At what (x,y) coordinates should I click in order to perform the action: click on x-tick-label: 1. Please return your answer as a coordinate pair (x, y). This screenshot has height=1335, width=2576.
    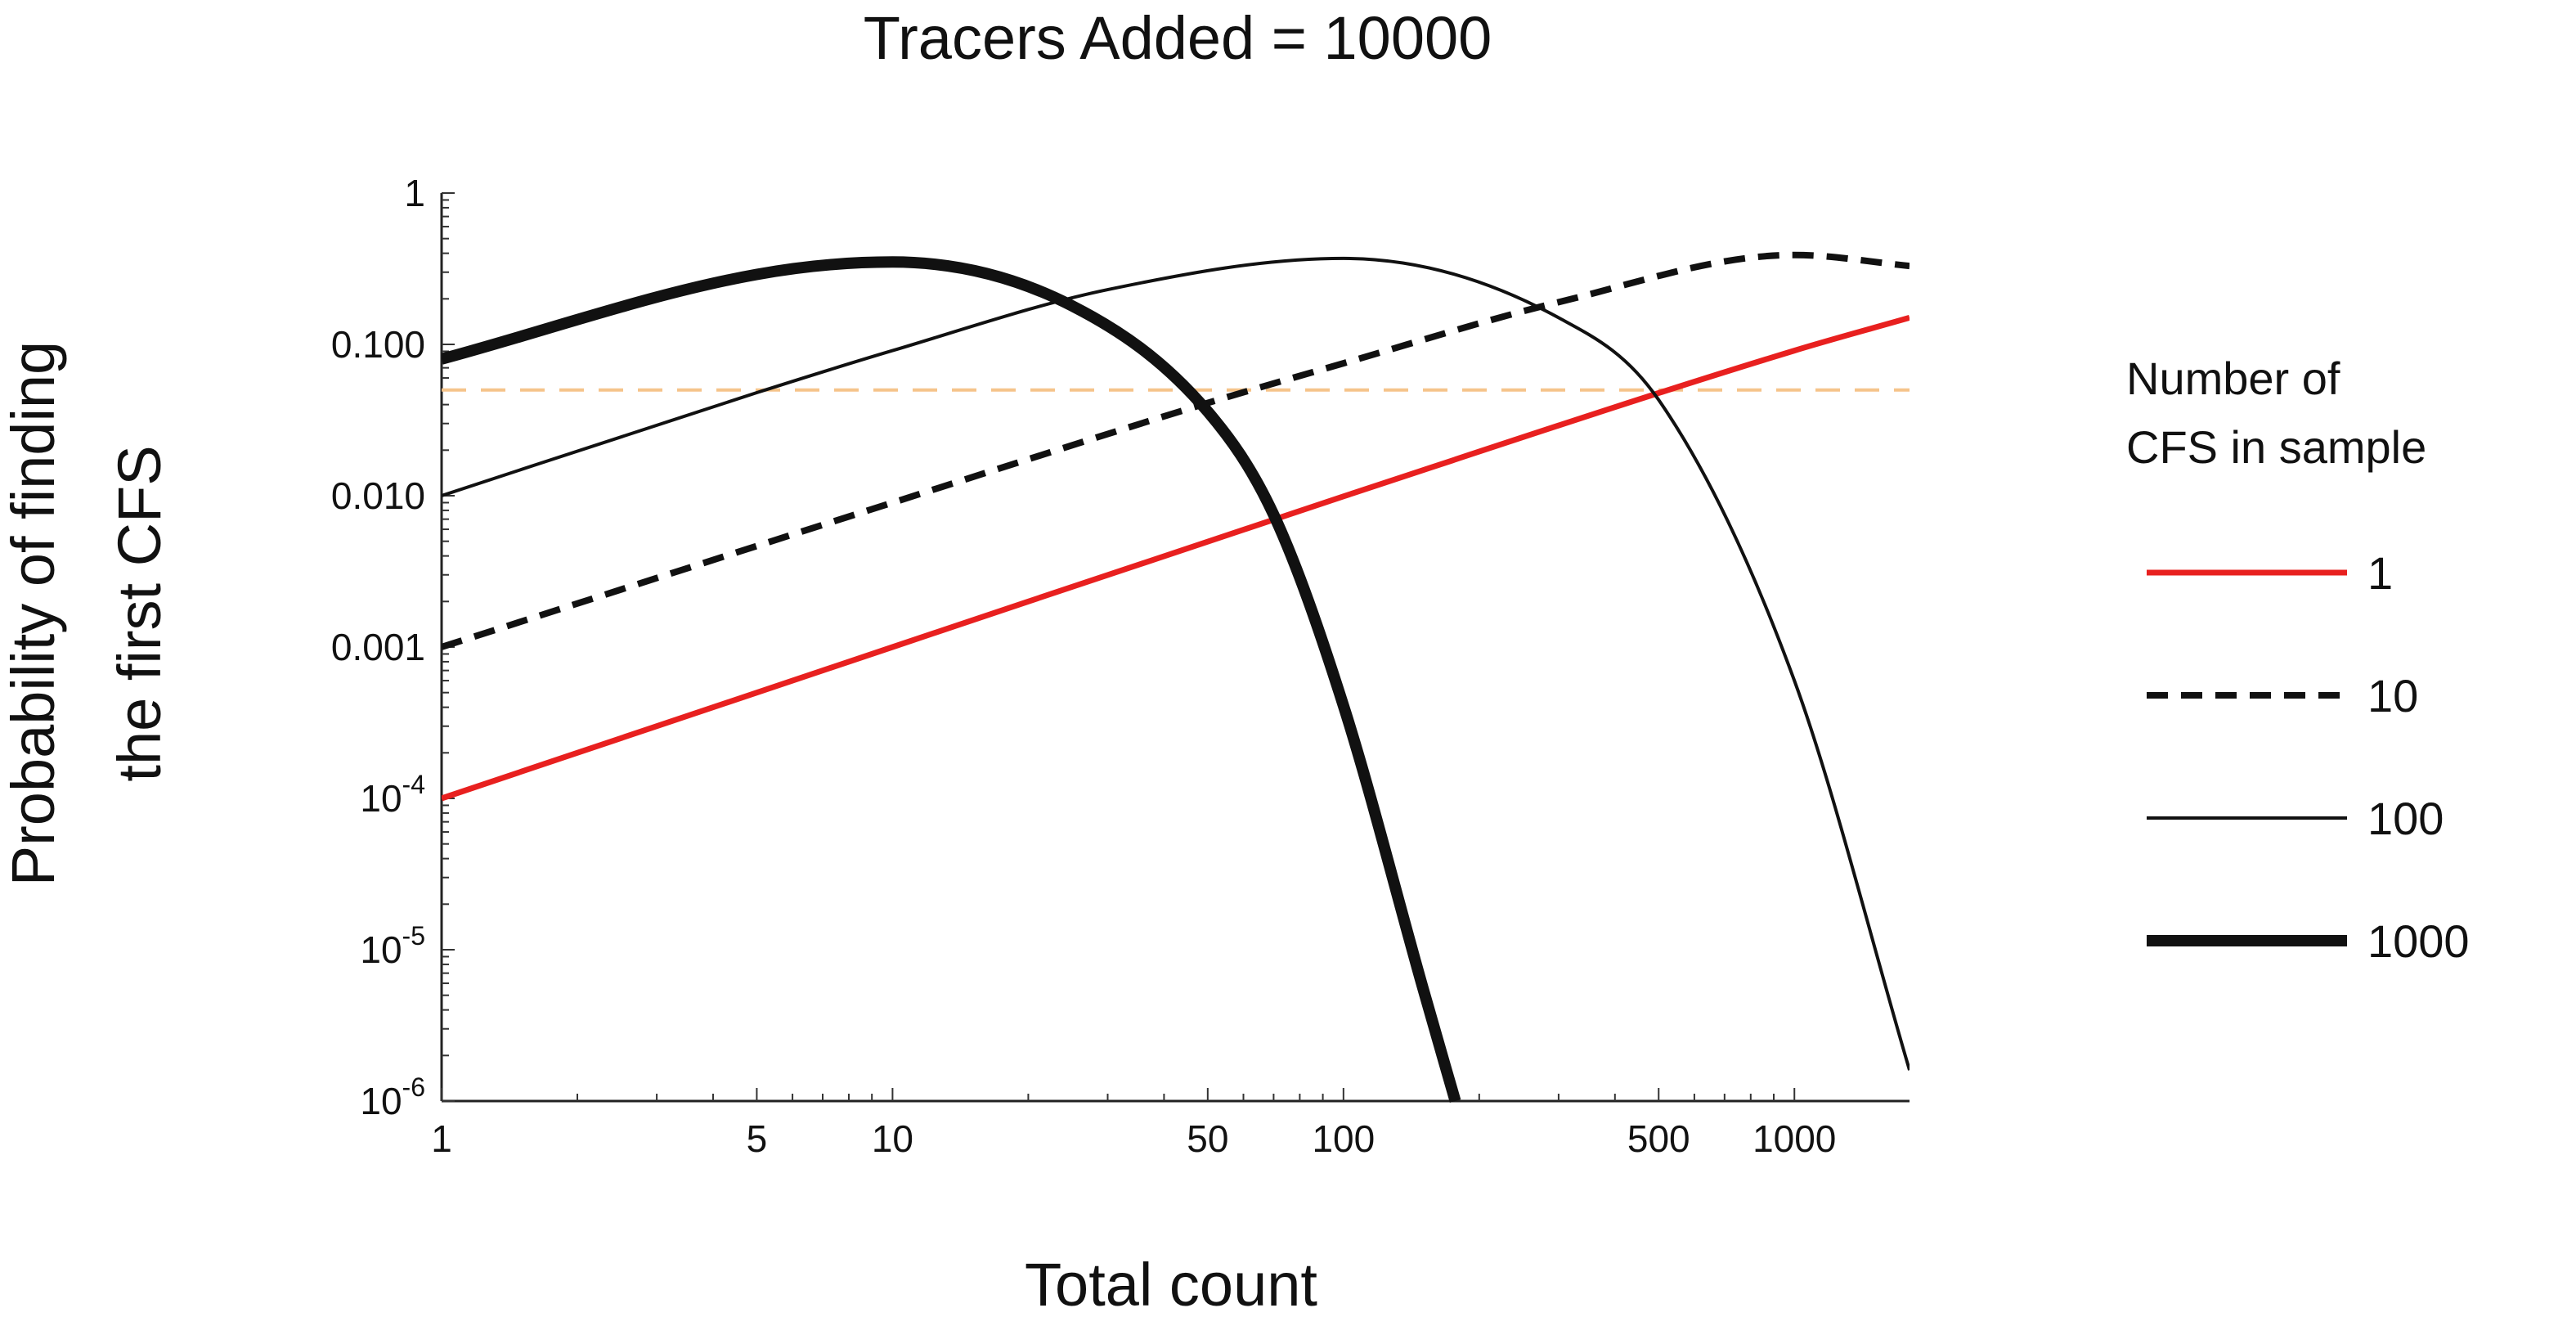
    Looking at the image, I should click on (442, 1138).